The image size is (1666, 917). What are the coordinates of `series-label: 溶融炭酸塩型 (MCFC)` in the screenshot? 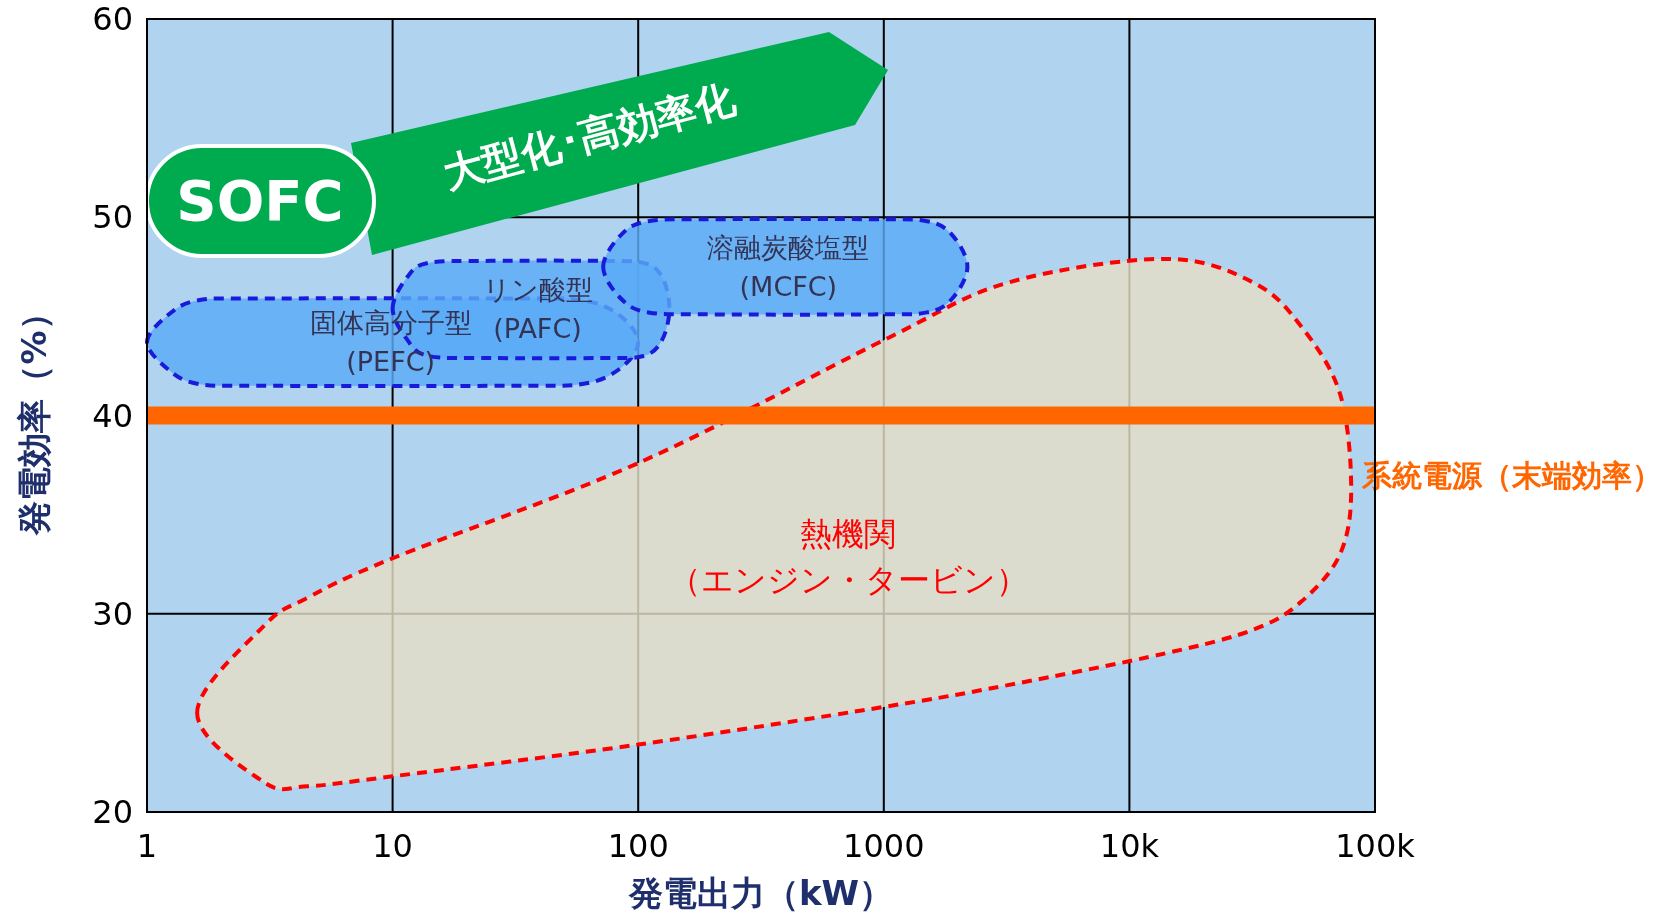 It's located at (788, 266).